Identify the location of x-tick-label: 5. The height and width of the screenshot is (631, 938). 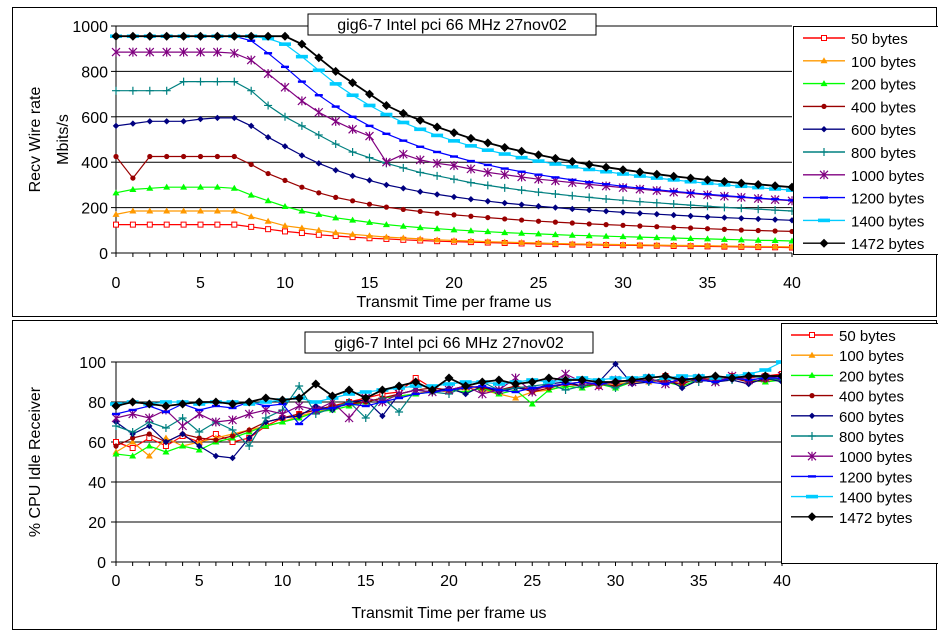
(199, 581).